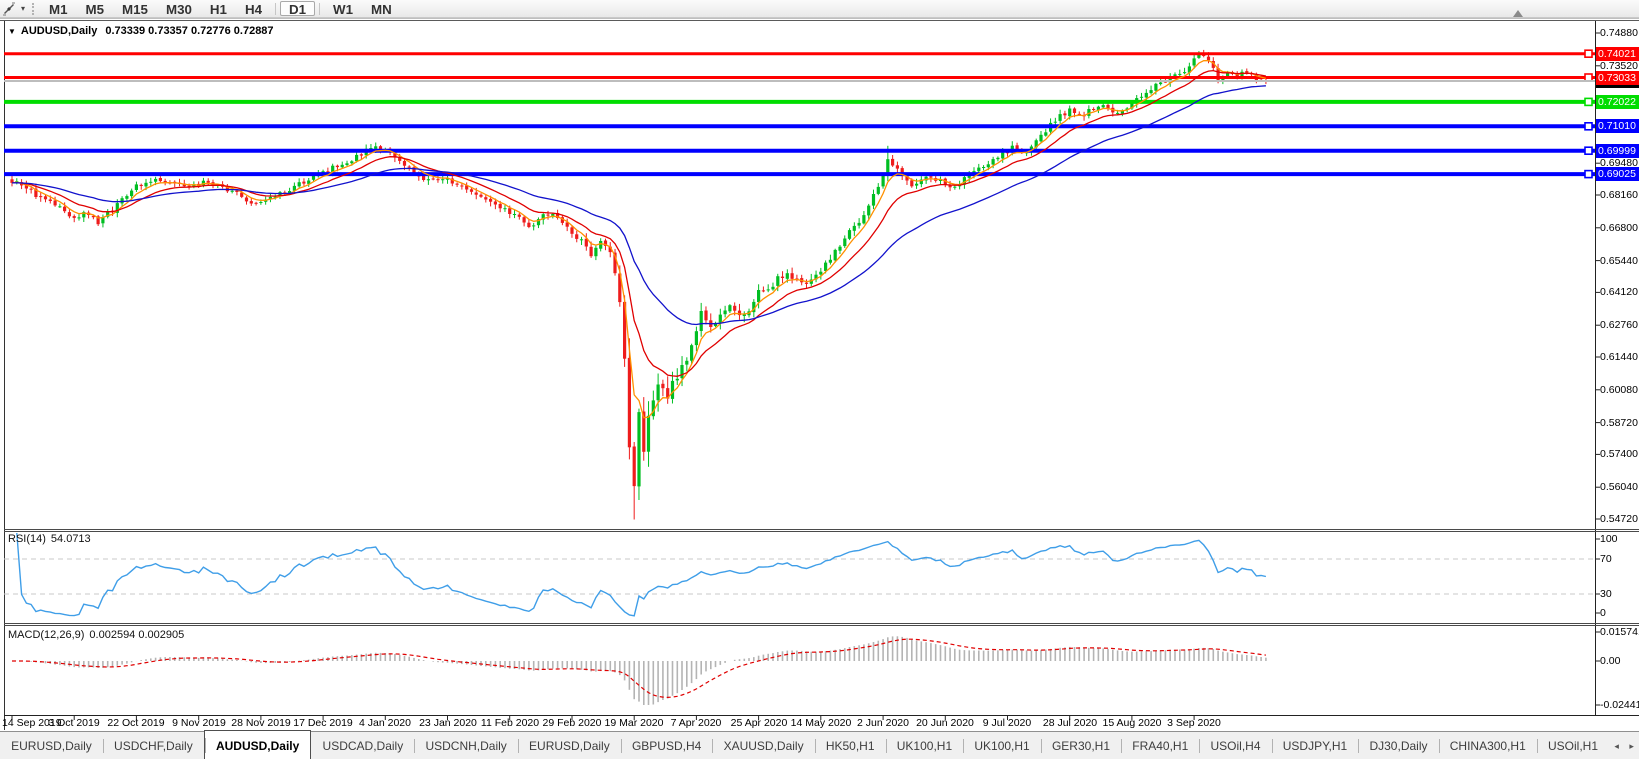 The image size is (1639, 759). I want to click on hline-price-badge: 0.73033, so click(1617, 78).